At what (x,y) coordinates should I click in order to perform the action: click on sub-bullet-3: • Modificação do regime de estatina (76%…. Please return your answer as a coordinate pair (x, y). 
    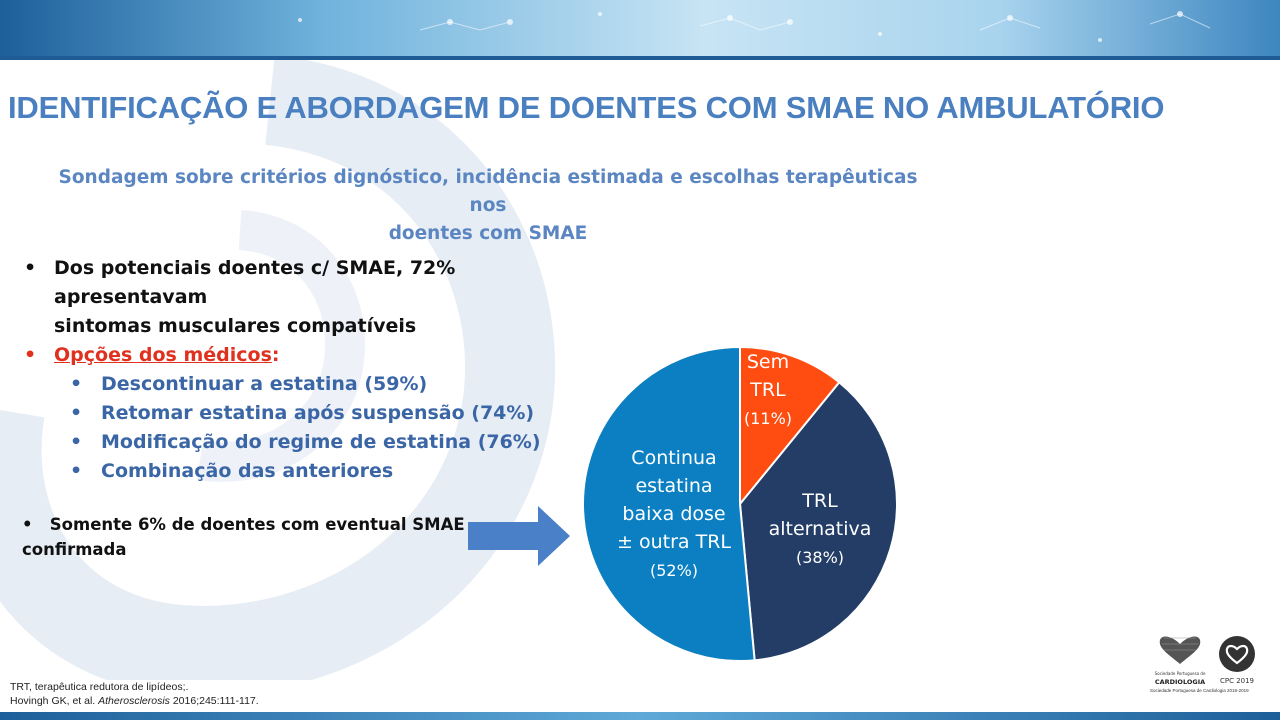
    Looking at the image, I should click on (312, 442).